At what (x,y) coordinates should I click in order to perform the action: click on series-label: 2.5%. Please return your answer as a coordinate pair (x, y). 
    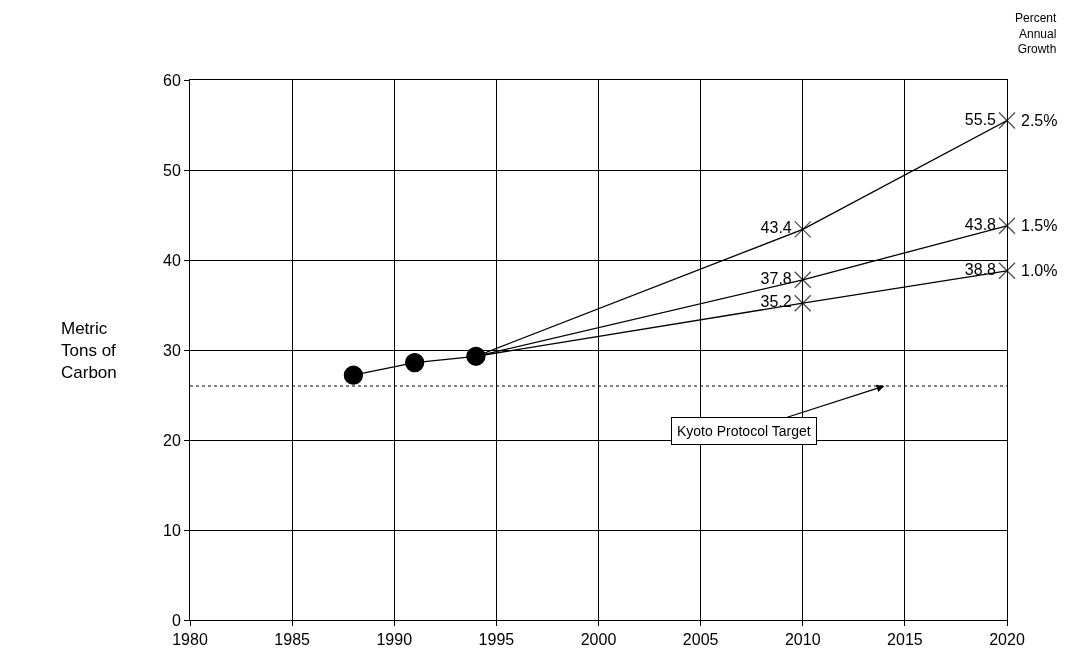
    Looking at the image, I should click on (1039, 120).